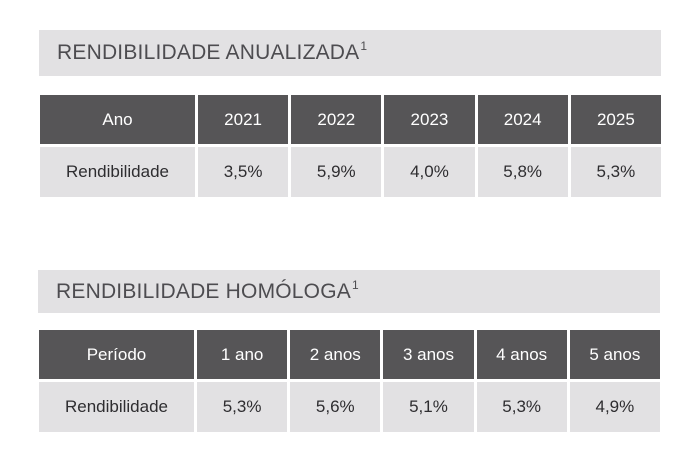  I want to click on value-cell: 5,1%, so click(428, 407).